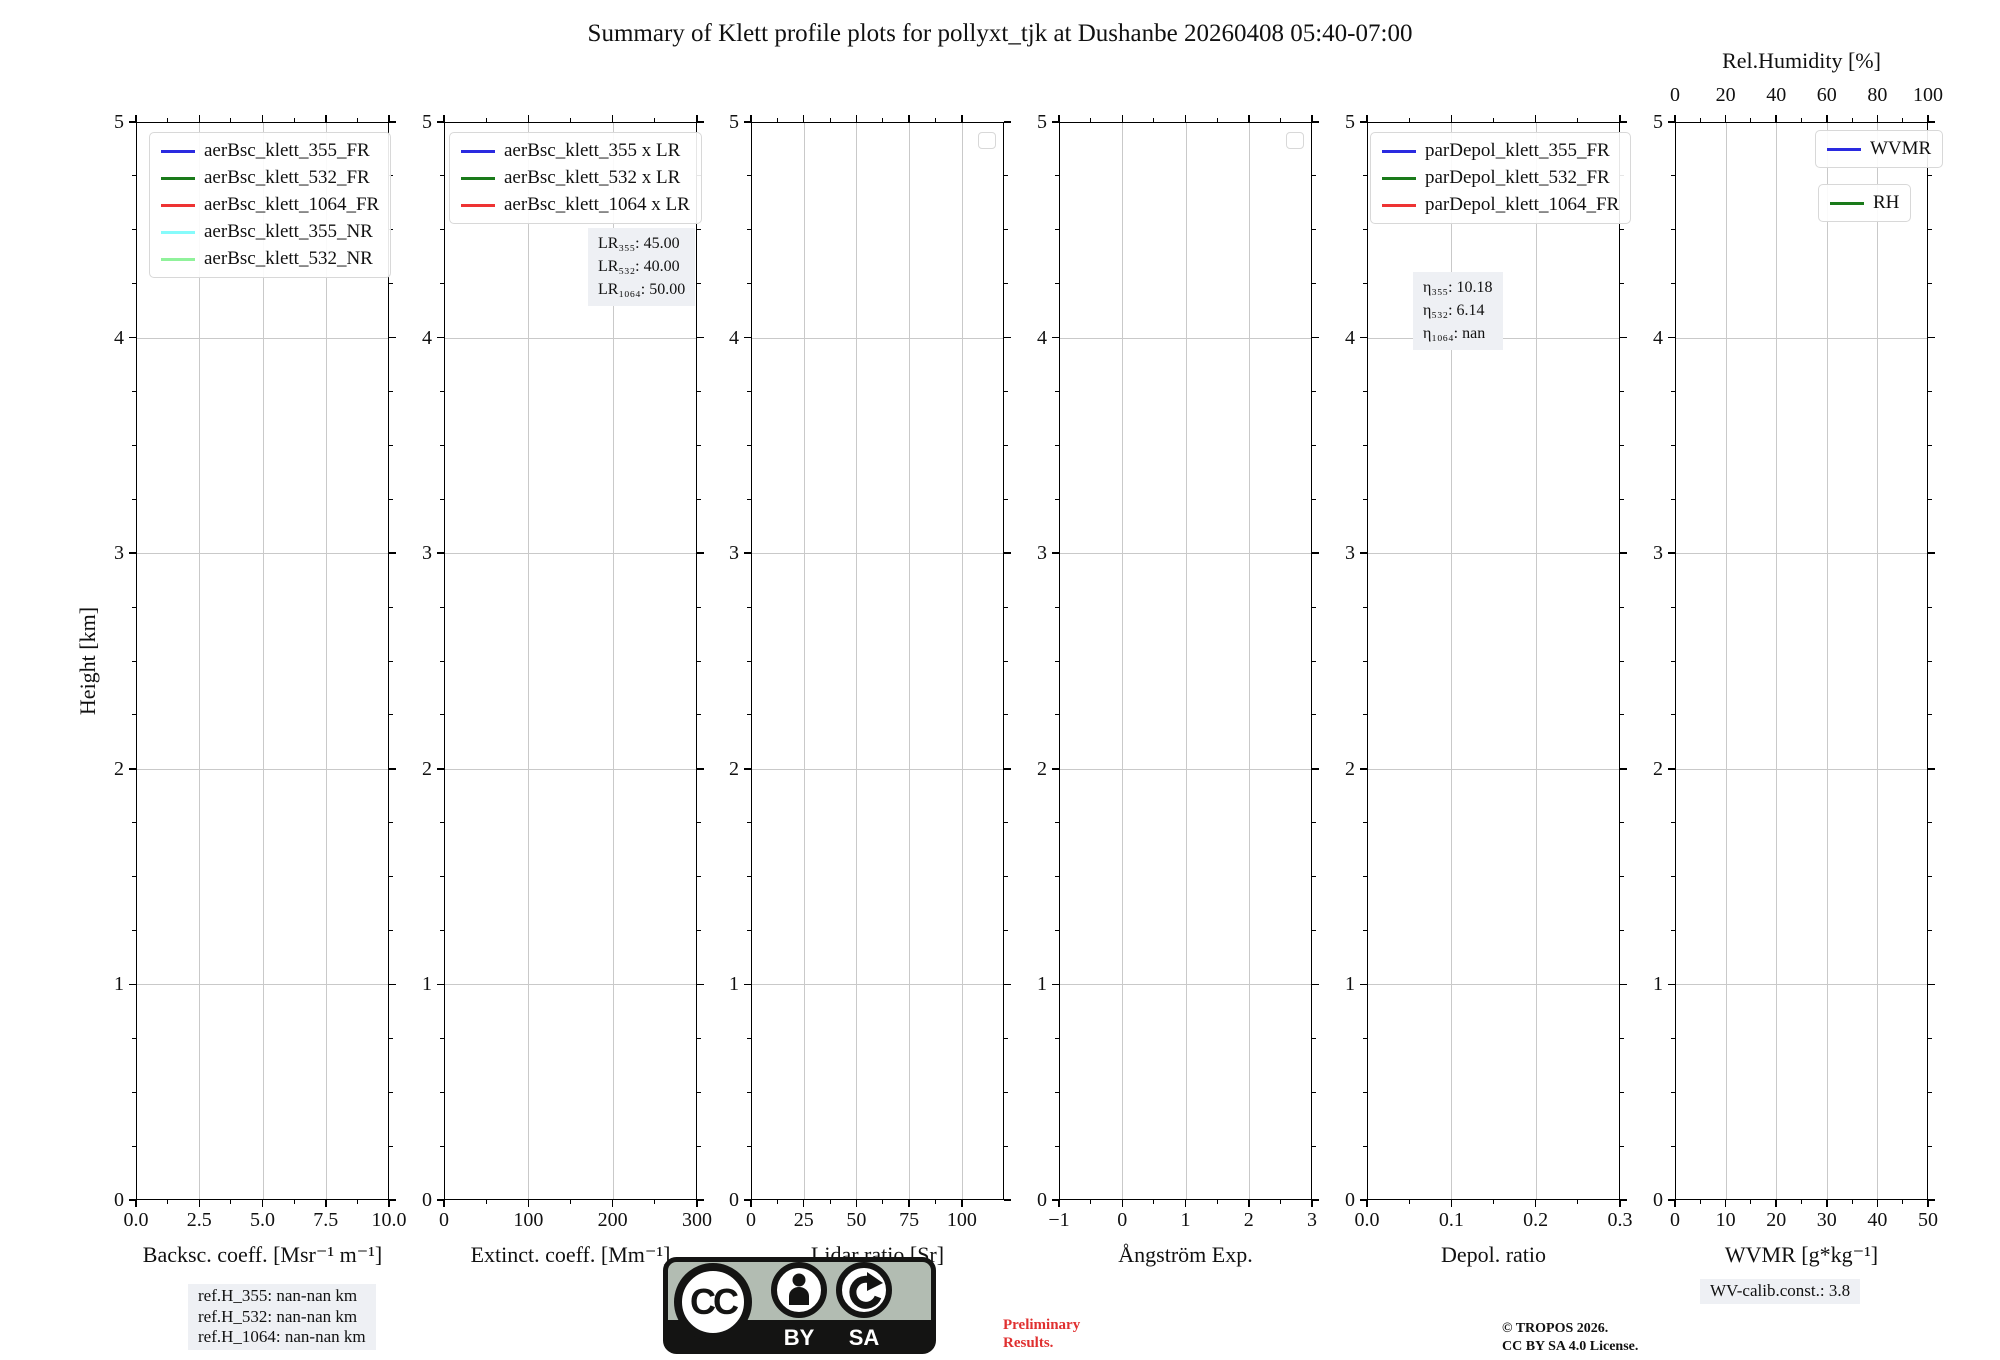 Image resolution: width=2000 pixels, height=1360 pixels. What do you see at coordinates (1901, 148) in the screenshot?
I see `legend-label: WVMR` at bounding box center [1901, 148].